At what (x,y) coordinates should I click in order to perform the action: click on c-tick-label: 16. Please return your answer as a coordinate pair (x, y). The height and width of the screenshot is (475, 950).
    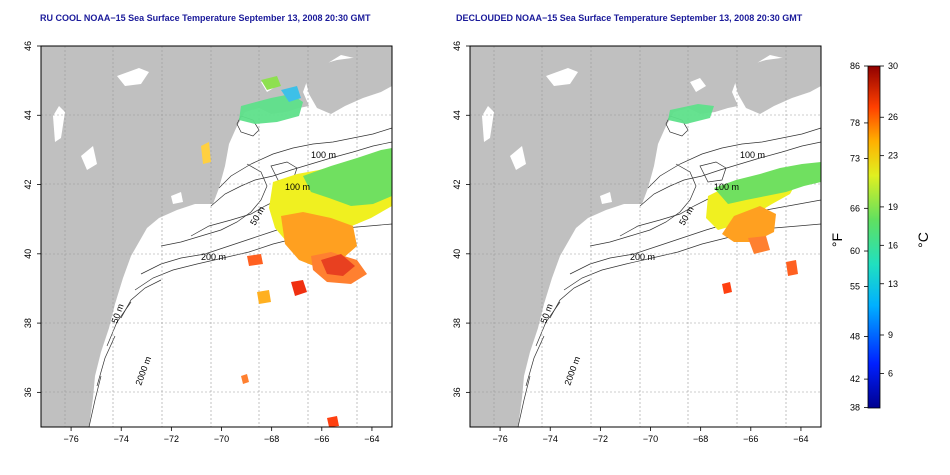
    Looking at the image, I should click on (893, 245).